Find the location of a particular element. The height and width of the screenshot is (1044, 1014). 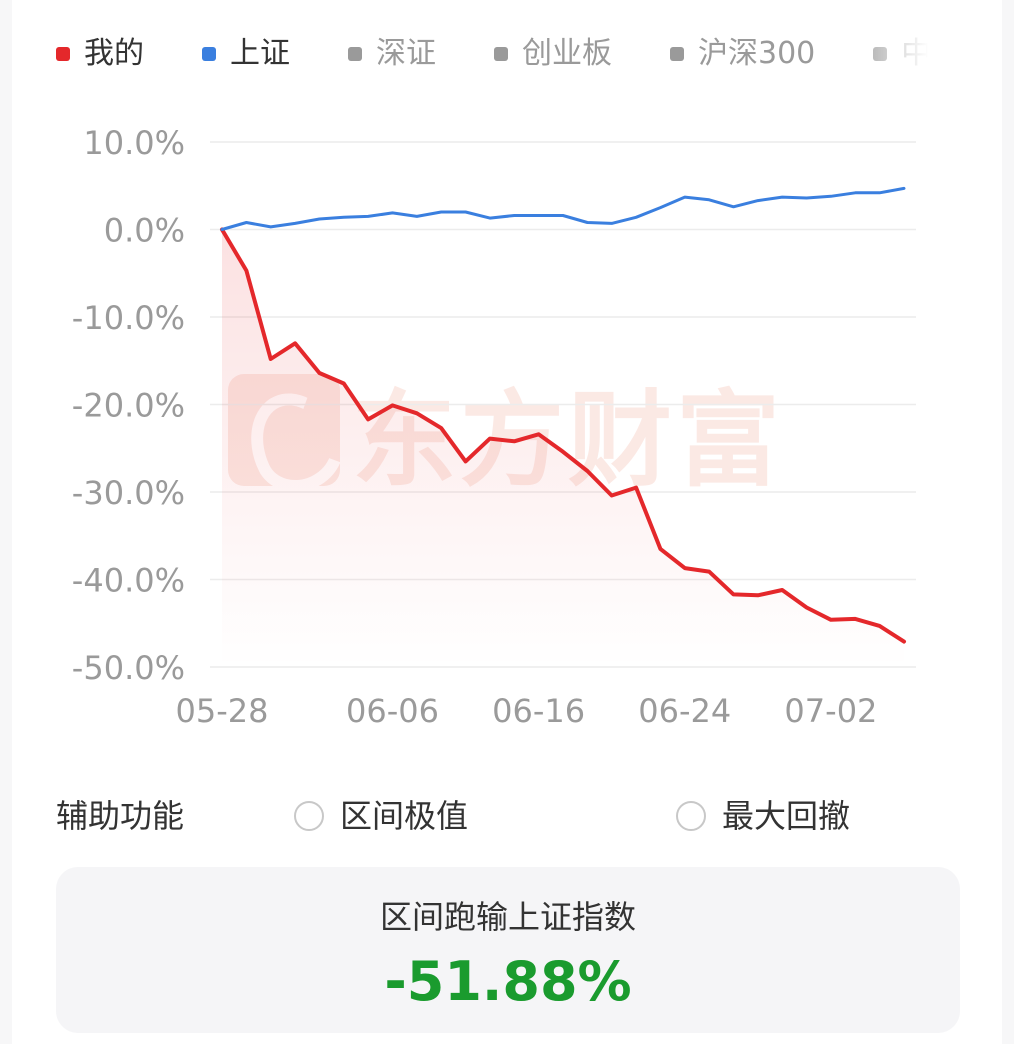

x-tick-label: 06-06 is located at coordinates (392, 711).